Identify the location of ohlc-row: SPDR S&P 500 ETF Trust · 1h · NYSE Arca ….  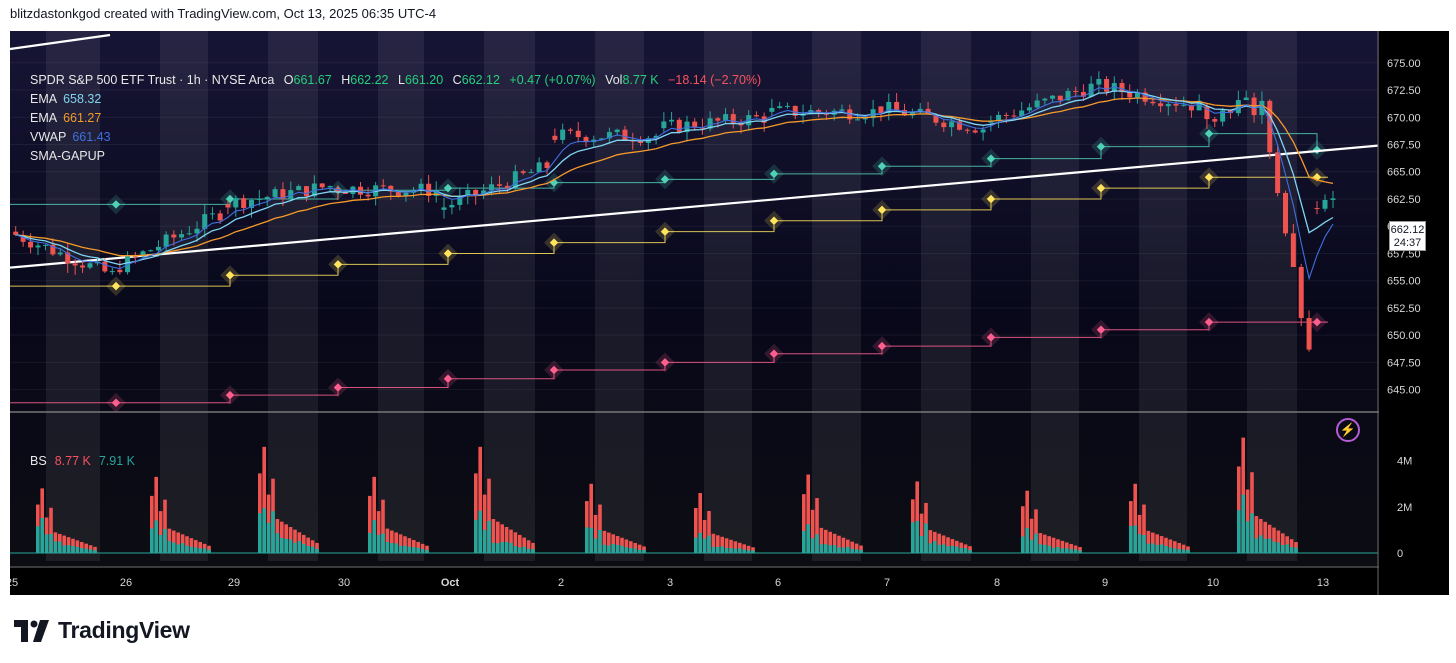
(398, 80).